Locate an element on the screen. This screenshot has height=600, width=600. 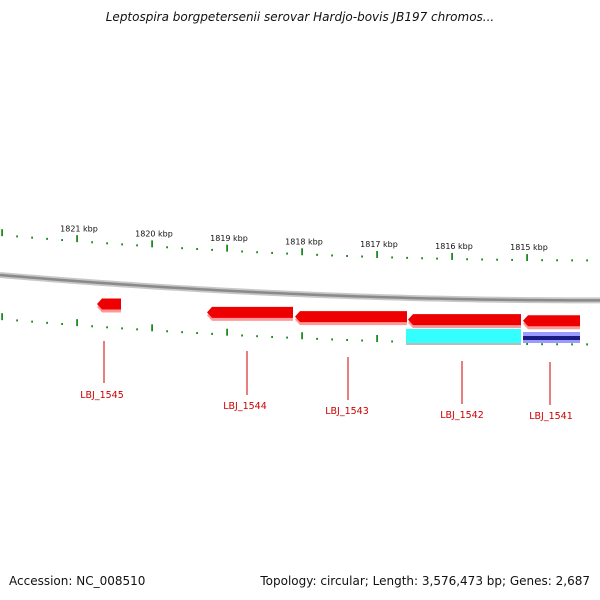
scale-ticks-outer is located at coordinates (294, 245).